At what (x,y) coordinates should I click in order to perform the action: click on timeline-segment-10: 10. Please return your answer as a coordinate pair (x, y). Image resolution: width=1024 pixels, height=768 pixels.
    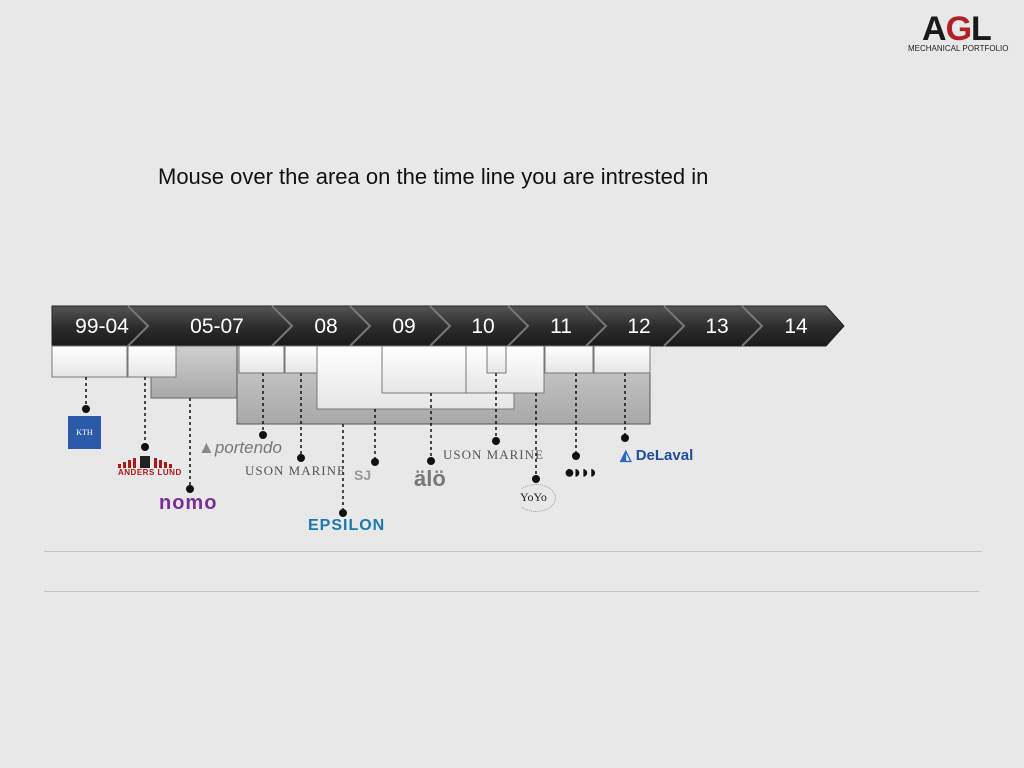
    Looking at the image, I should click on (482, 326).